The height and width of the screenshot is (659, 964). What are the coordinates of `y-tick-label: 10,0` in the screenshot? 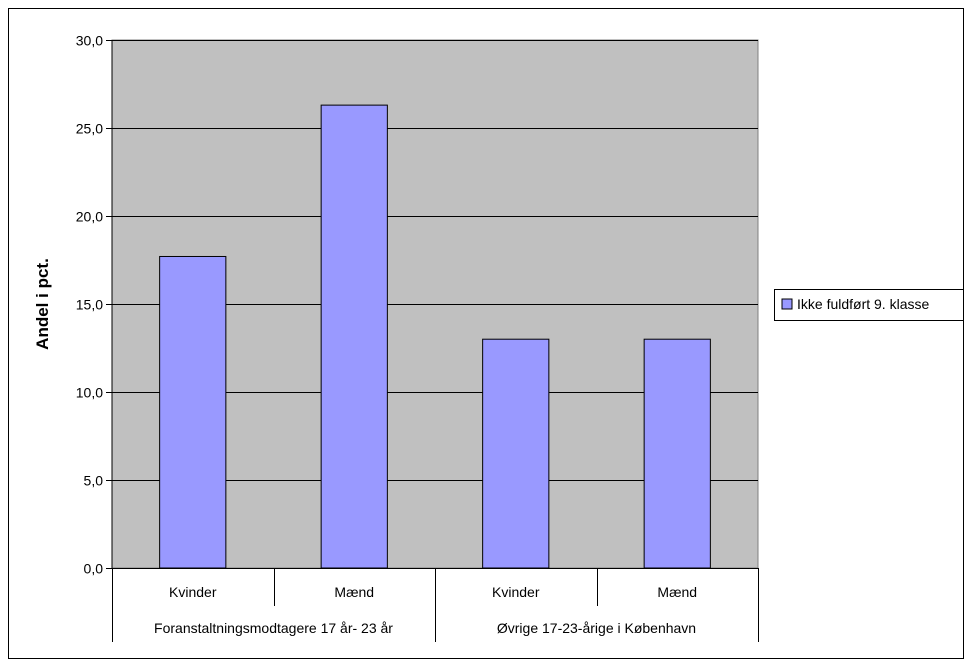 It's located at (89, 393).